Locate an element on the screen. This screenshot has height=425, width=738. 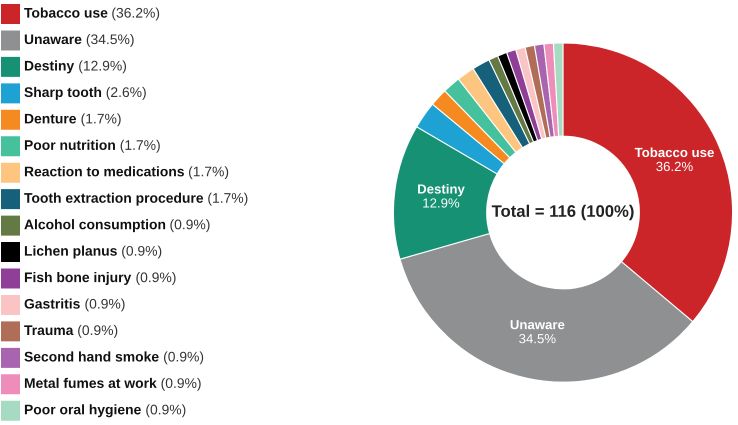
legend-label: Fish bone injury is located at coordinates (78, 278).